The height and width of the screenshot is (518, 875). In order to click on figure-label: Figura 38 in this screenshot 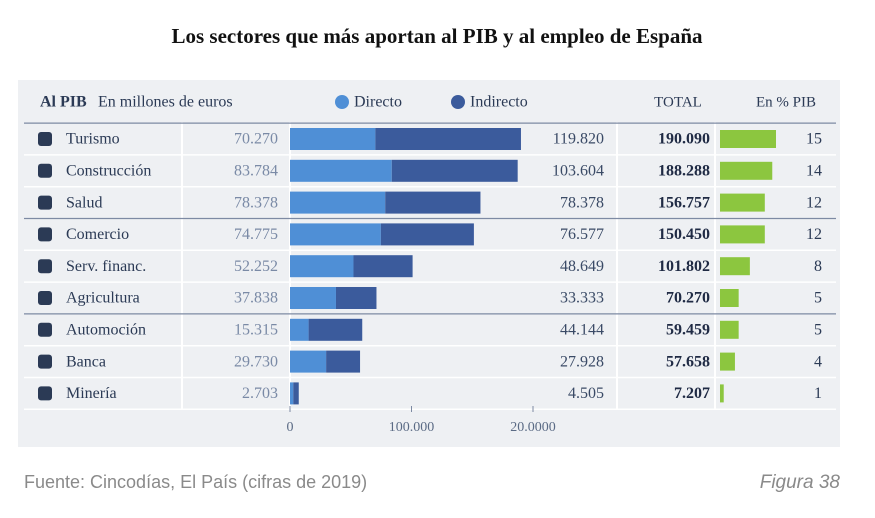, I will do `click(800, 482)`.